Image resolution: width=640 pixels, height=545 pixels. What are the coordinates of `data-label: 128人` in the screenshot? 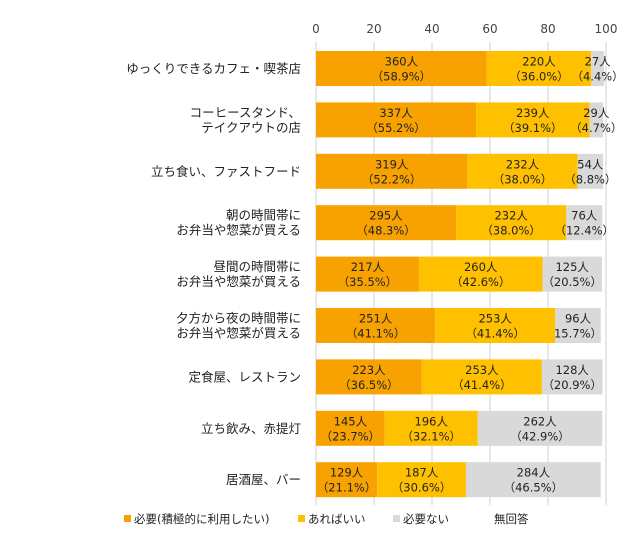 It's located at (572, 370).